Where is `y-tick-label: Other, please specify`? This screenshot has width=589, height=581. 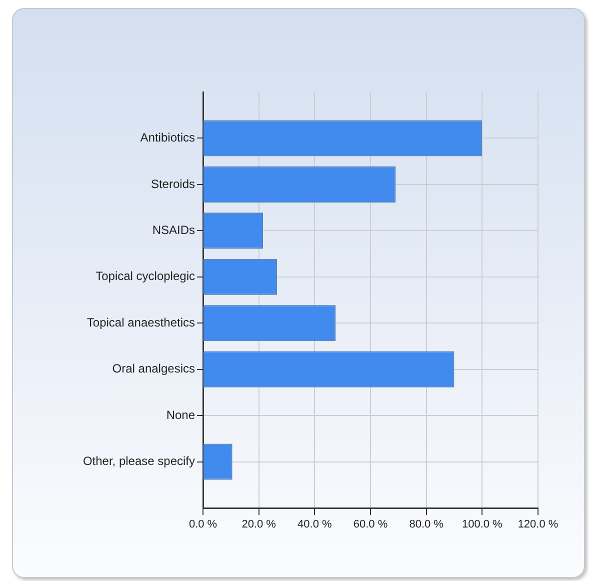 y-tick-label: Other, please specify is located at coordinates (138, 461).